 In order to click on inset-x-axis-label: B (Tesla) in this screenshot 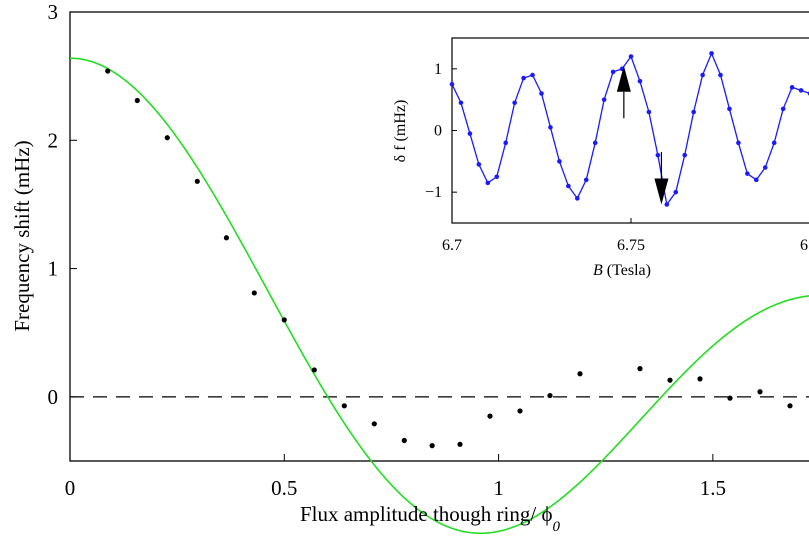, I will do `click(622, 270)`.